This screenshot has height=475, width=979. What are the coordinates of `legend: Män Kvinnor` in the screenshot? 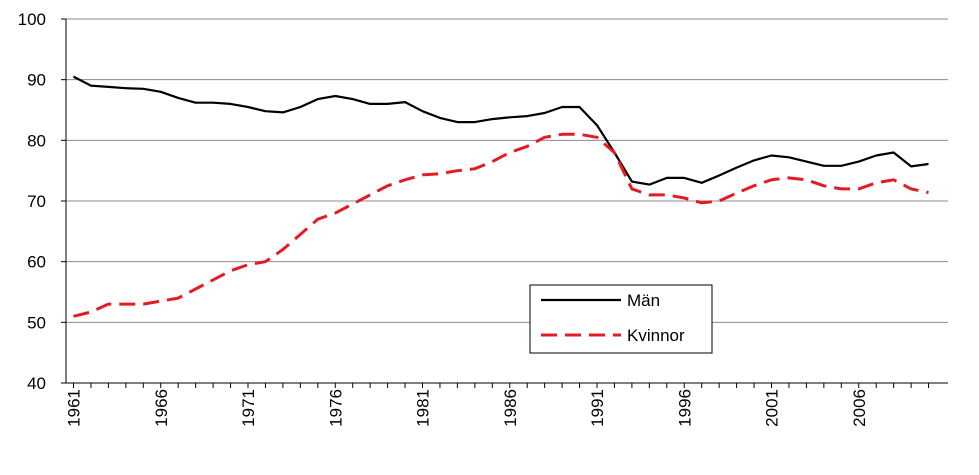 It's located at (621, 319).